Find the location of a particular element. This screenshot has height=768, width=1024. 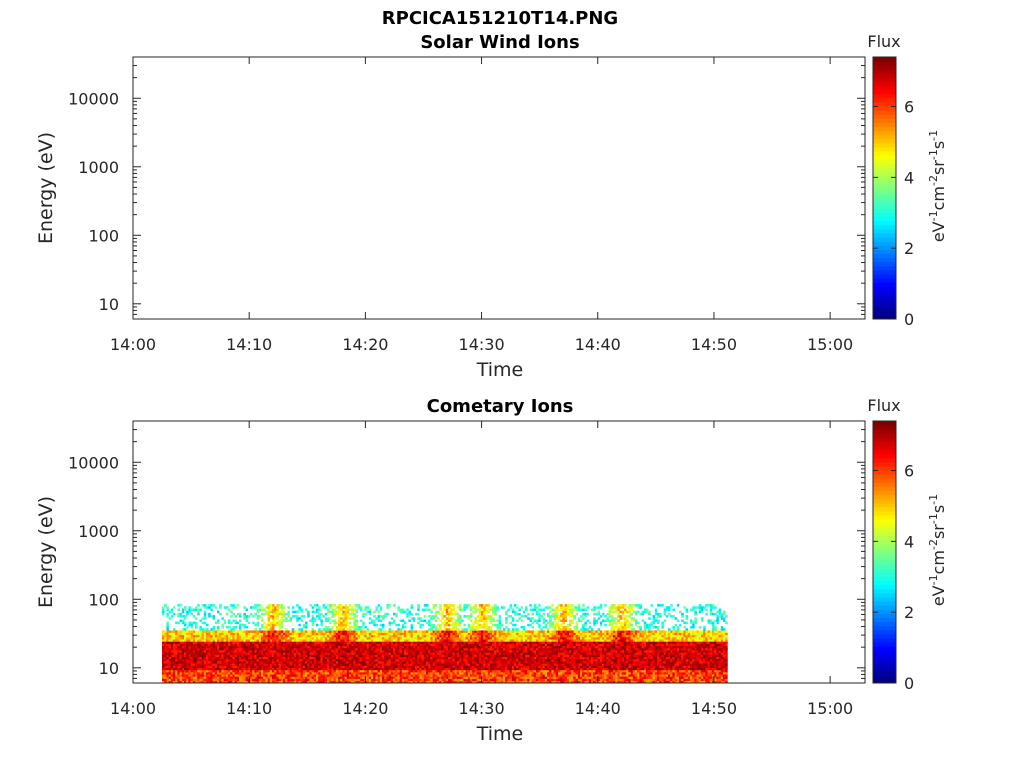

colorbar-segment is located at coordinates (884, 153).